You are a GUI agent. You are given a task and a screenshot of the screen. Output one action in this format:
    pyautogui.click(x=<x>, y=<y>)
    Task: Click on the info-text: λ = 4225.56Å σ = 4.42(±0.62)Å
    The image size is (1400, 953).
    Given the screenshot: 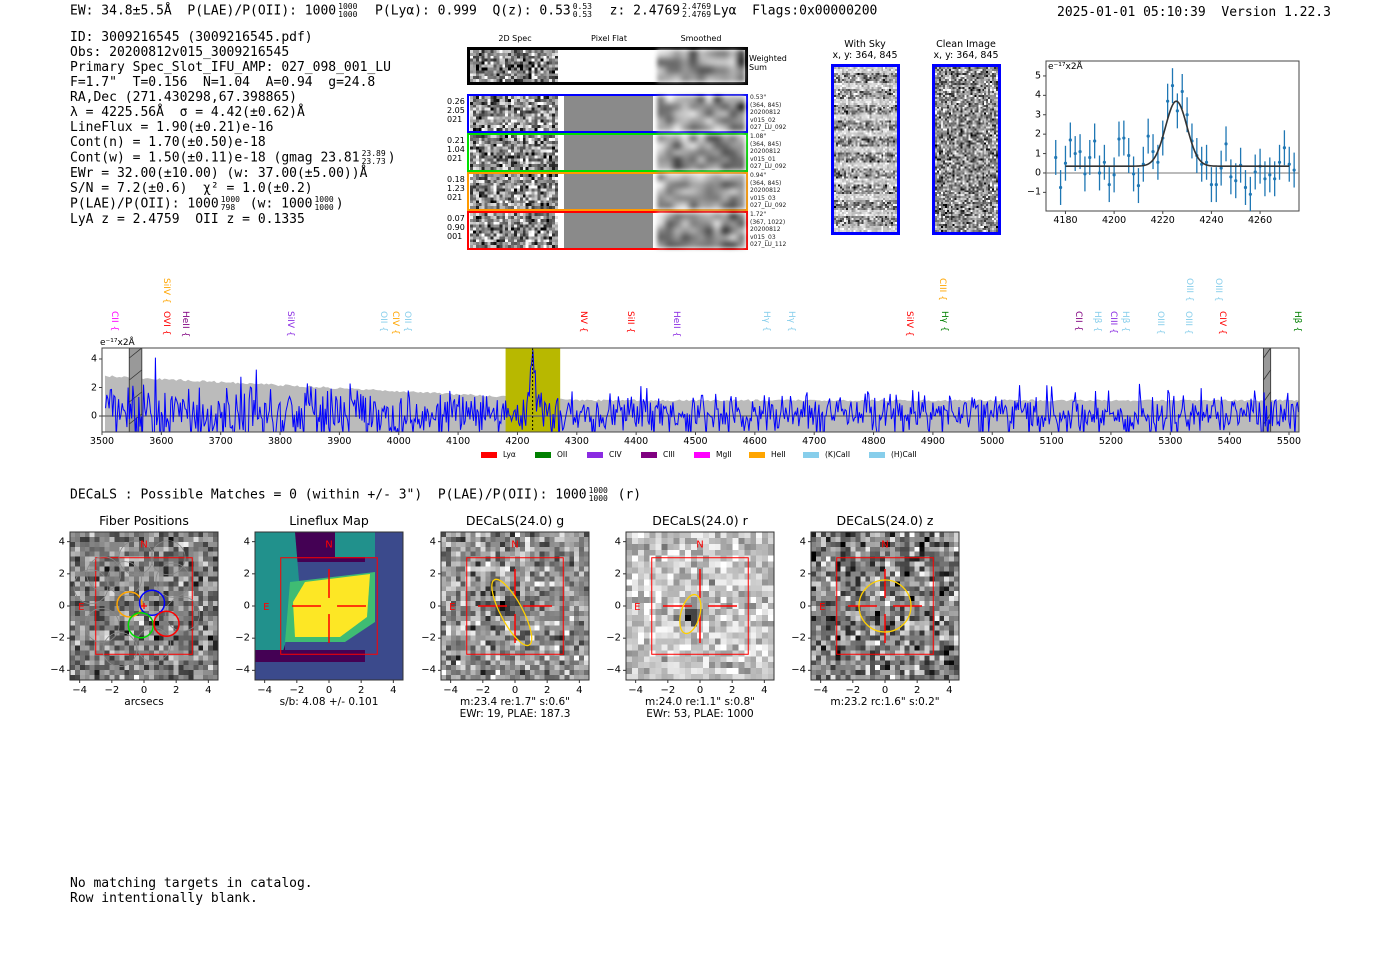 What is the action you would take?
    pyautogui.click(x=187, y=112)
    